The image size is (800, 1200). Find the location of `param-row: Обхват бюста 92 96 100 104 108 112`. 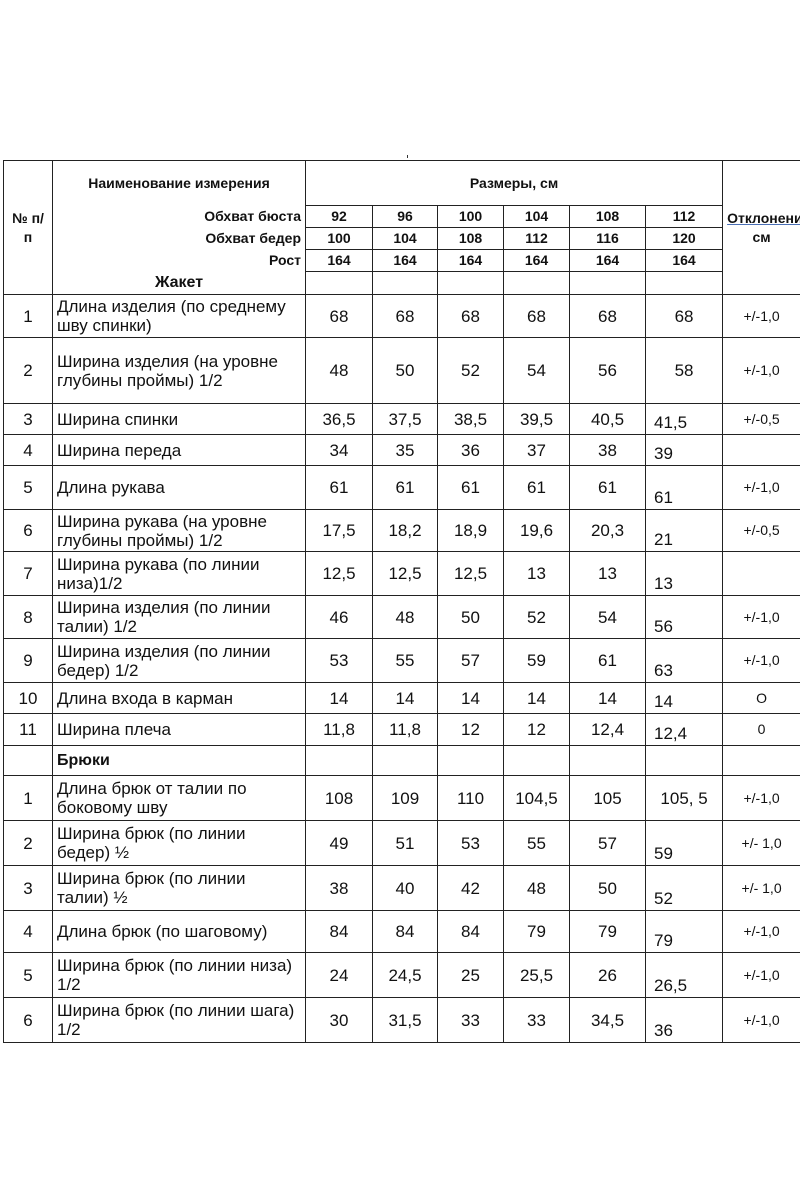

param-row: Обхват бюста 92 96 100 104 108 112 is located at coordinates (402, 216).